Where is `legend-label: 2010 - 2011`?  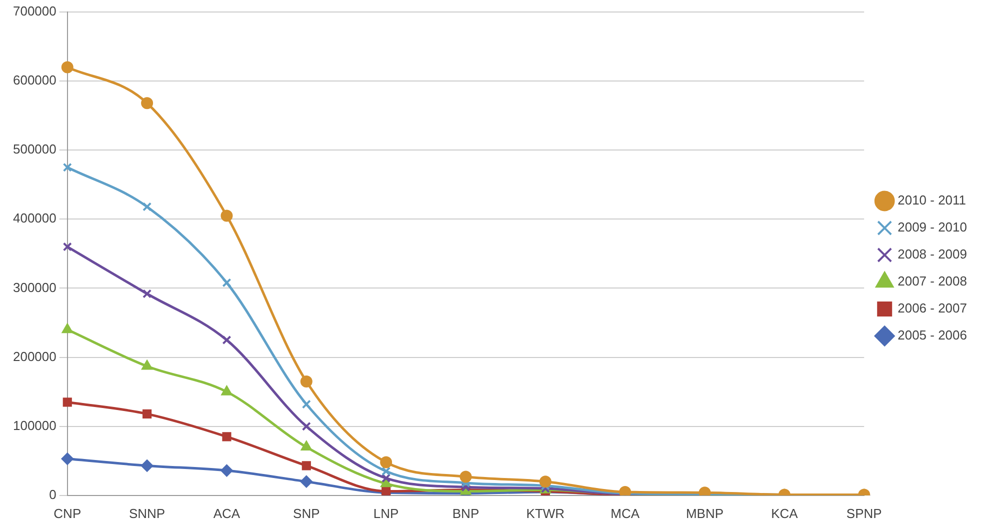
legend-label: 2010 - 2011 is located at coordinates (932, 200).